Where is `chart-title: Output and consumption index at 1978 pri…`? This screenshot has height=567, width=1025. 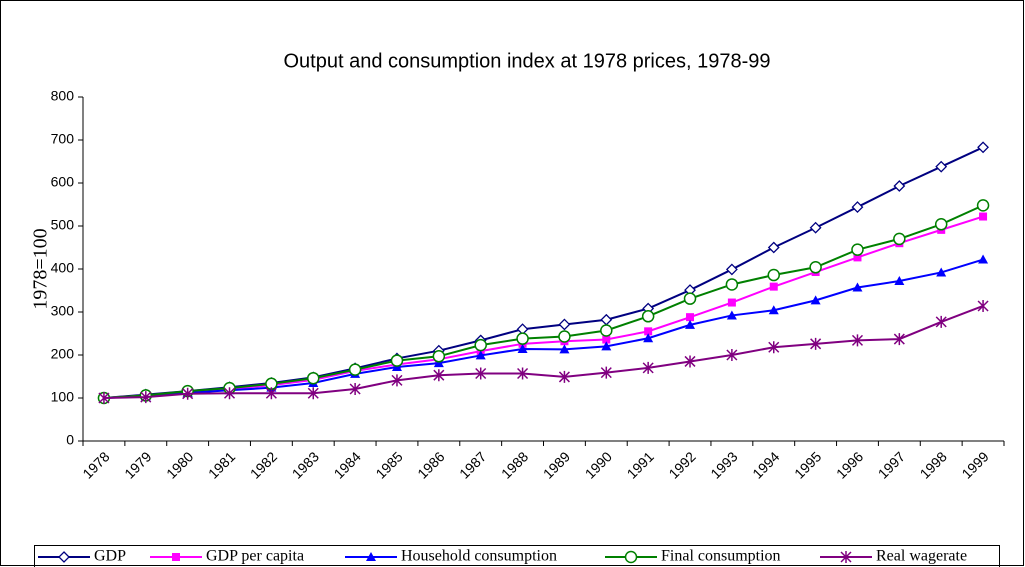
chart-title: Output and consumption index at 1978 pri… is located at coordinates (527, 61).